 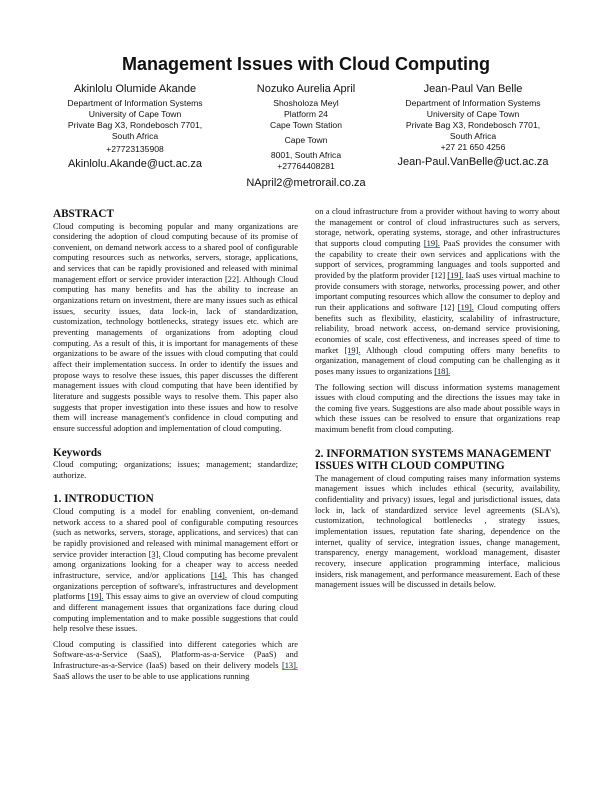 I want to click on citation-link: [18]., so click(x=442, y=371).